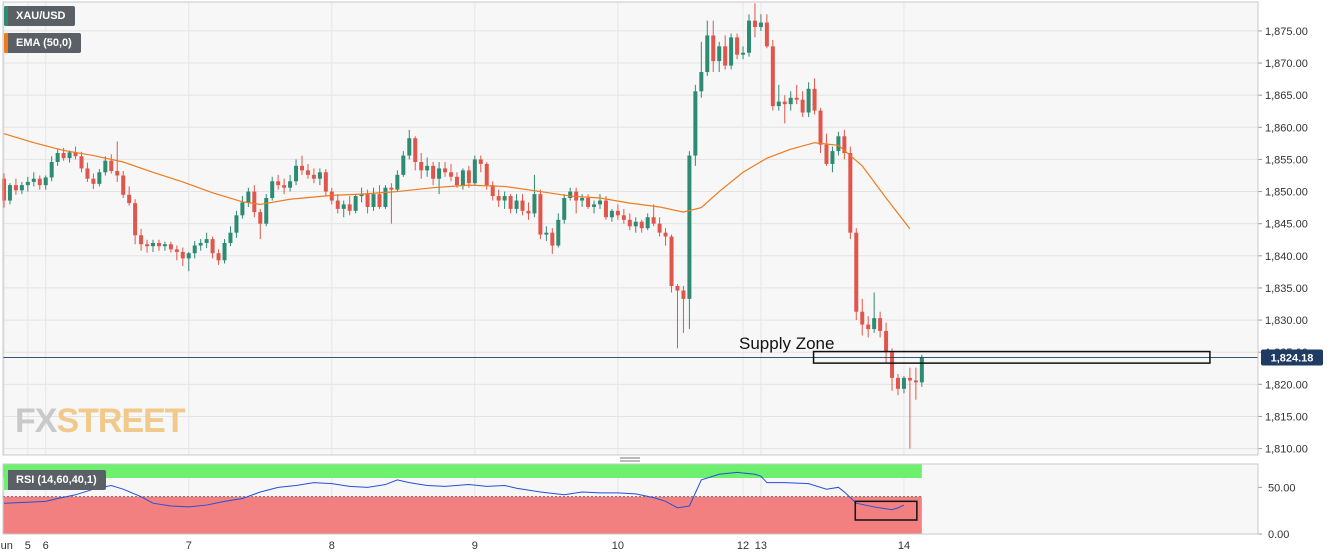 The width and height of the screenshot is (1331, 558). What do you see at coordinates (1286, 193) in the screenshot?
I see `price-tick-label: 1,850.00` at bounding box center [1286, 193].